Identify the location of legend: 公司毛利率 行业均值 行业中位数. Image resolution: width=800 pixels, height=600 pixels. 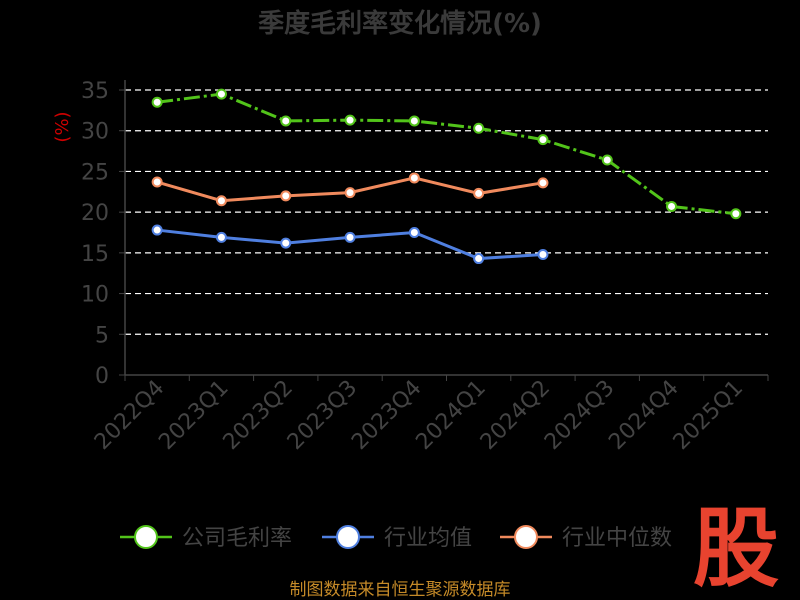
(396, 538).